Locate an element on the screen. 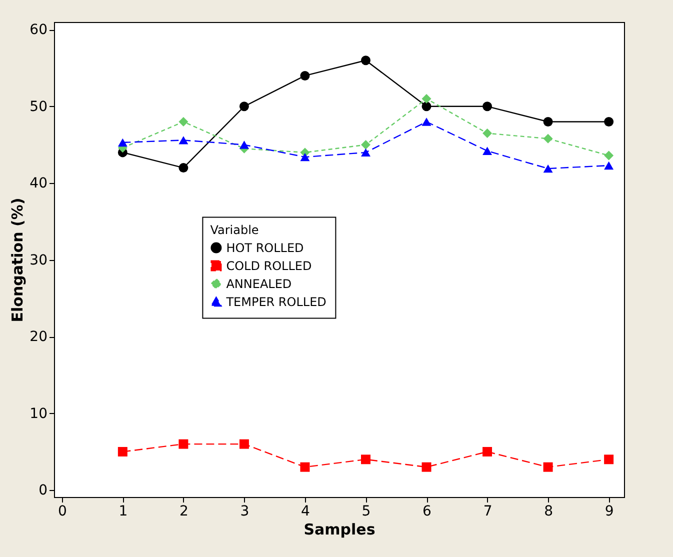 The image size is (673, 557). y-axis-title: Elongation (%) is located at coordinates (17, 260).